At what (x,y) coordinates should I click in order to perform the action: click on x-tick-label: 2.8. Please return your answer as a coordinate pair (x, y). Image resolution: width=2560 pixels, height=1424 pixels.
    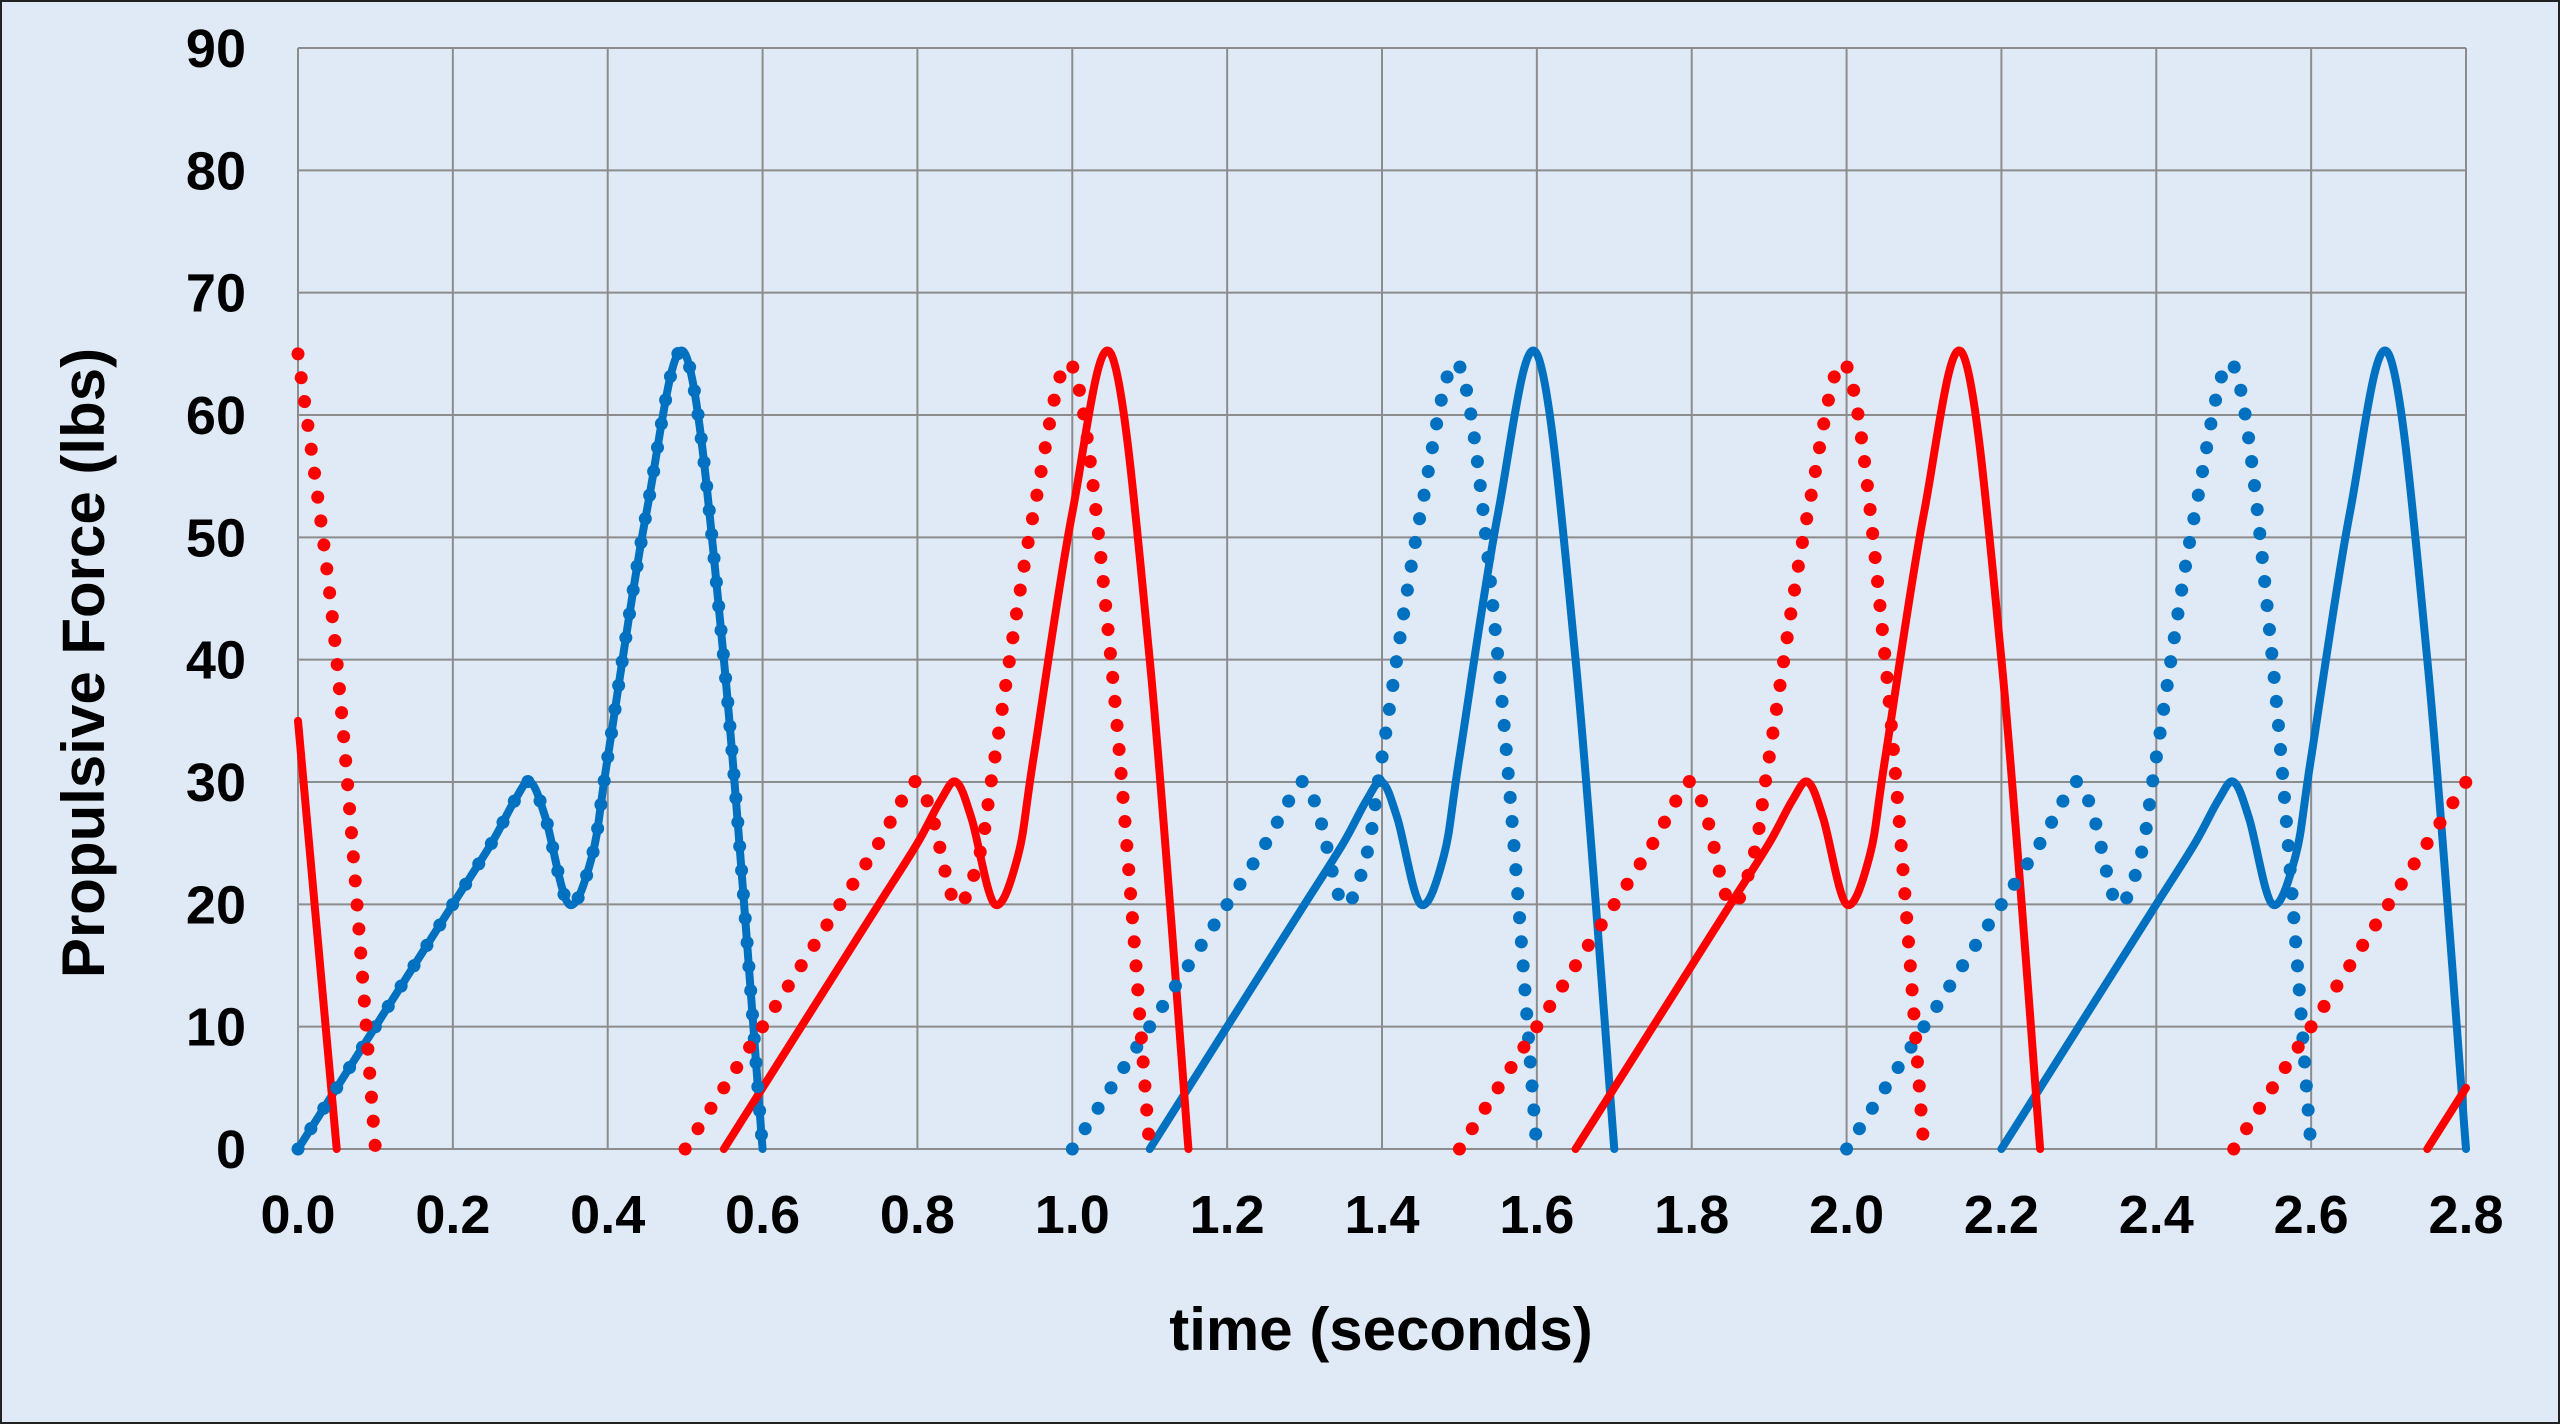
    Looking at the image, I should click on (2465, 1215).